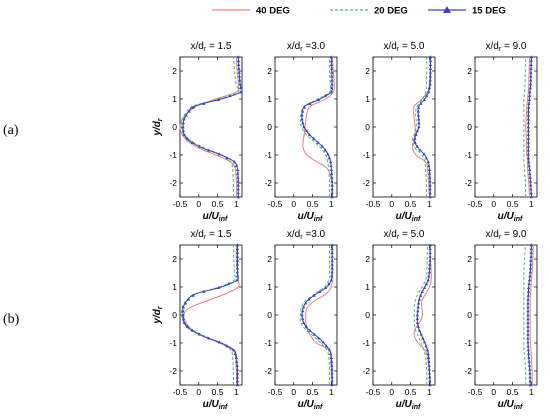 The height and width of the screenshot is (416, 550). I want to click on y-axis-label: y/dr, so click(158, 314).